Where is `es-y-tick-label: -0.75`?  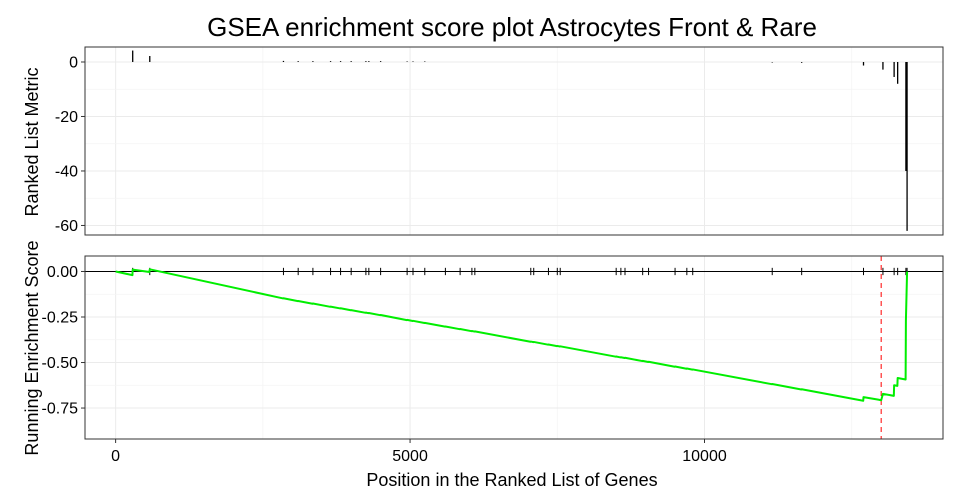
es-y-tick-label: -0.75 is located at coordinates (60, 409).